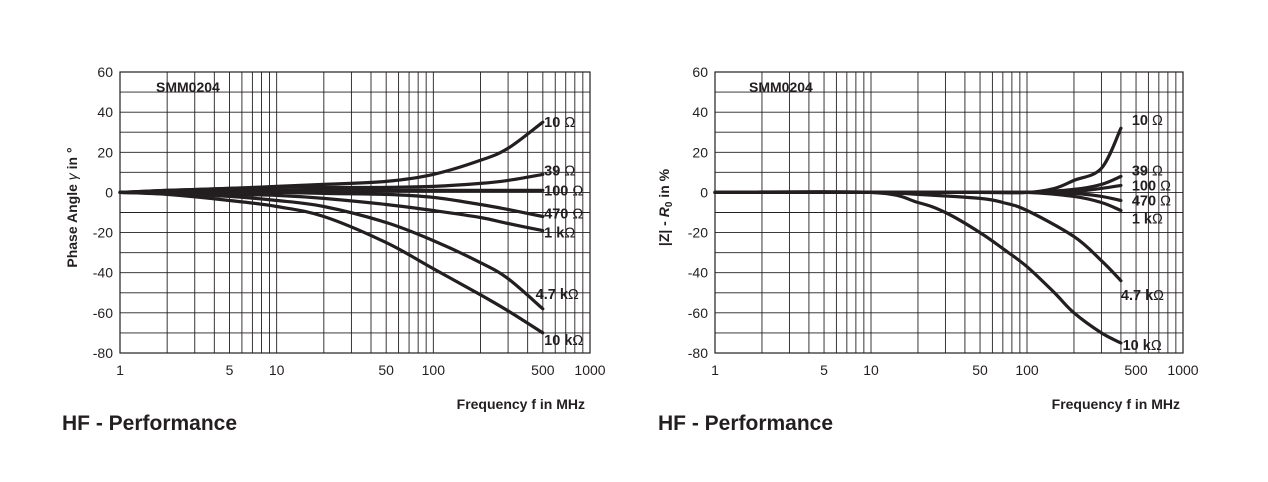  What do you see at coordinates (664, 211) in the screenshot?
I see `r-symbol: R` at bounding box center [664, 211].